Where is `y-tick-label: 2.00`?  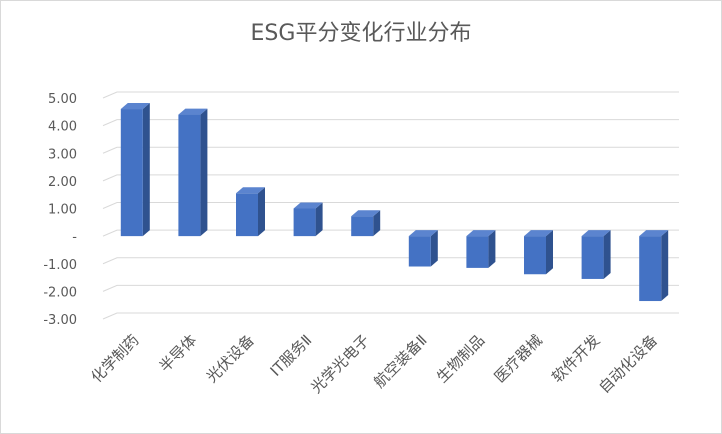
y-tick-label: 2.00 is located at coordinates (62, 182).